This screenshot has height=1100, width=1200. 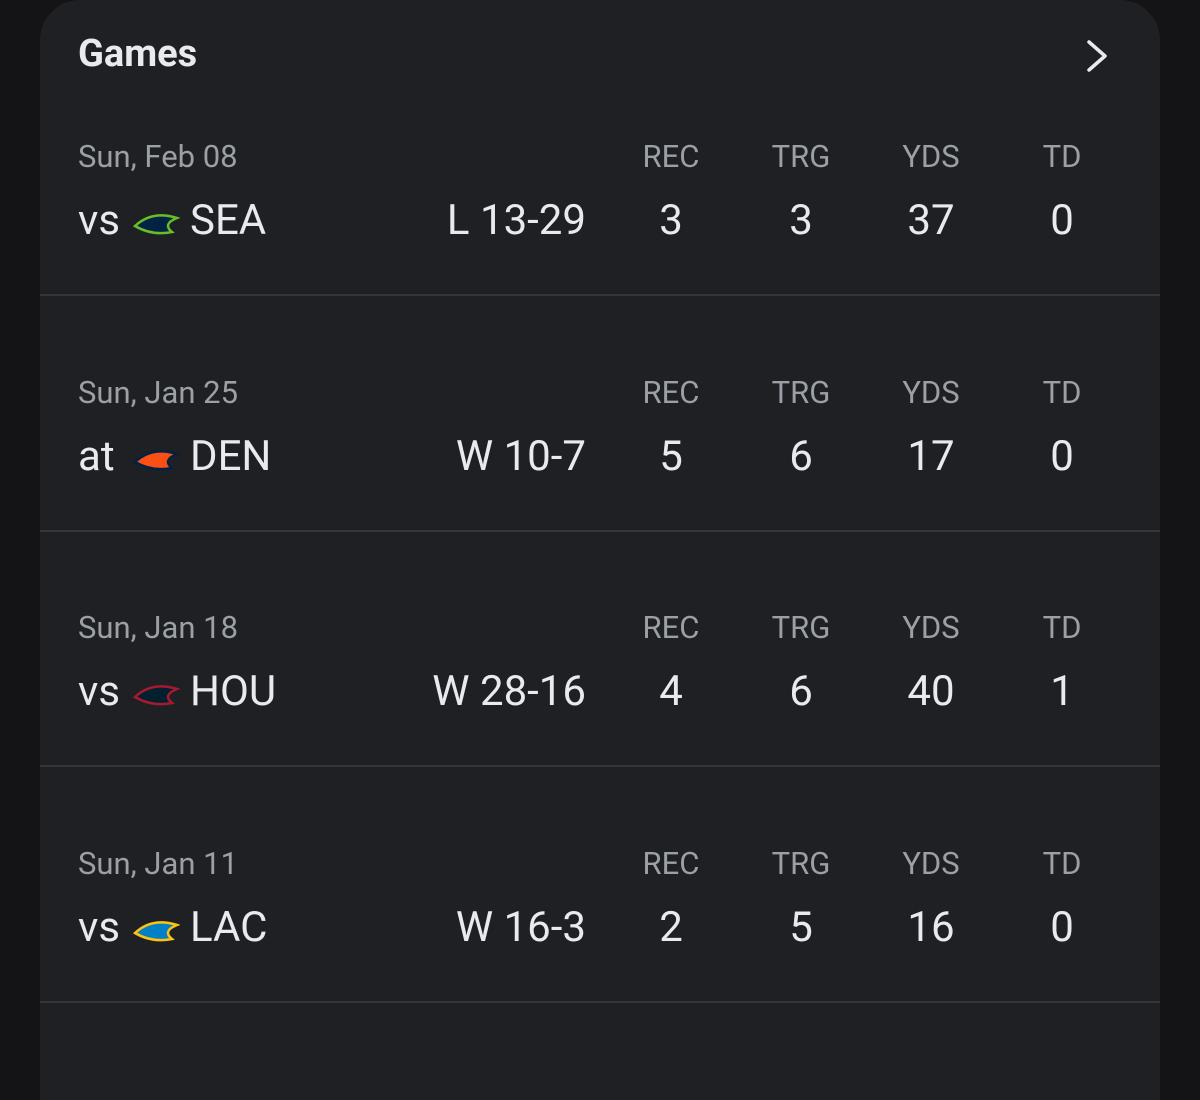 I want to click on stat-value: 2, so click(x=671, y=927).